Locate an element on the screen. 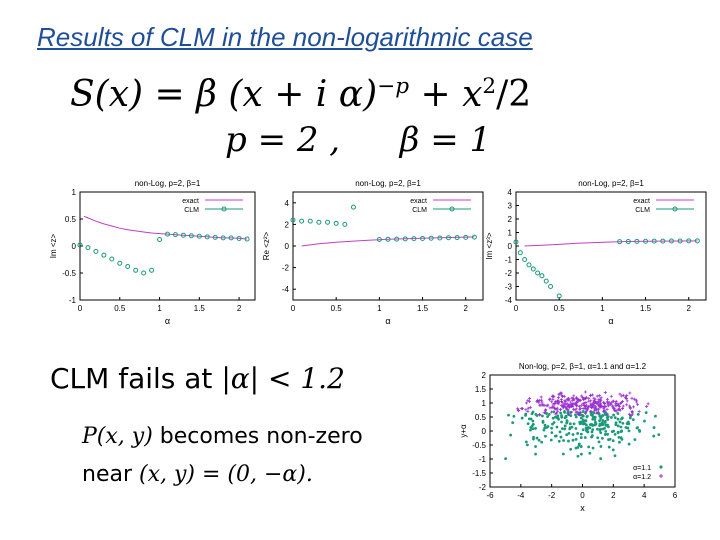  y-tick-label: 2 is located at coordinates (287, 224).